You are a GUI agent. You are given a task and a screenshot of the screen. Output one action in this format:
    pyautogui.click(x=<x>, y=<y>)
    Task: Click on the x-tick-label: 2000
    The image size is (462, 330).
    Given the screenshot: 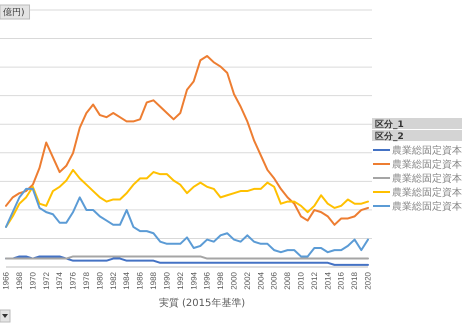 What is the action you would take?
    pyautogui.click(x=233, y=280)
    